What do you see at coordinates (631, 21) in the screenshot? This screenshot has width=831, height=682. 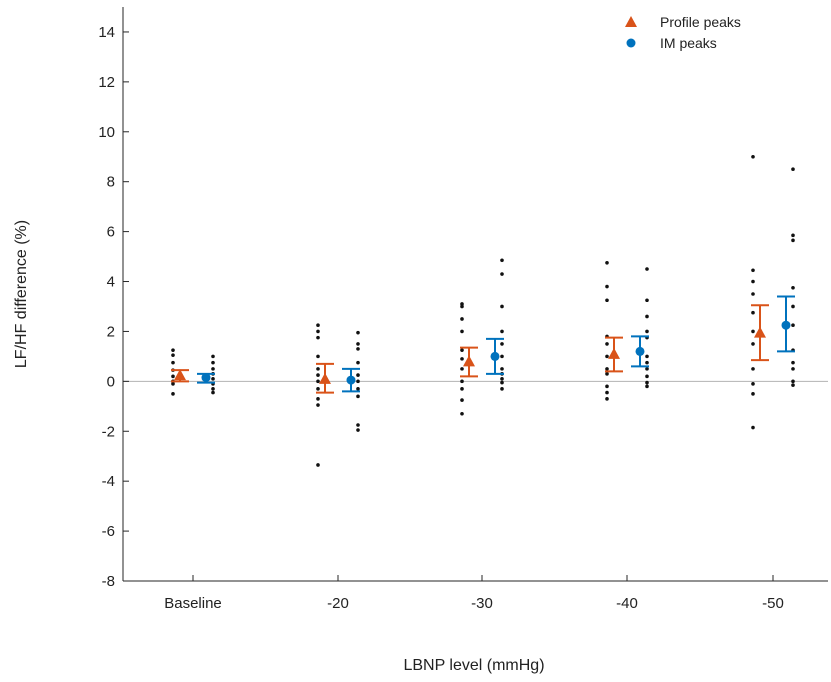 I see `legend-marker-triangle` at bounding box center [631, 21].